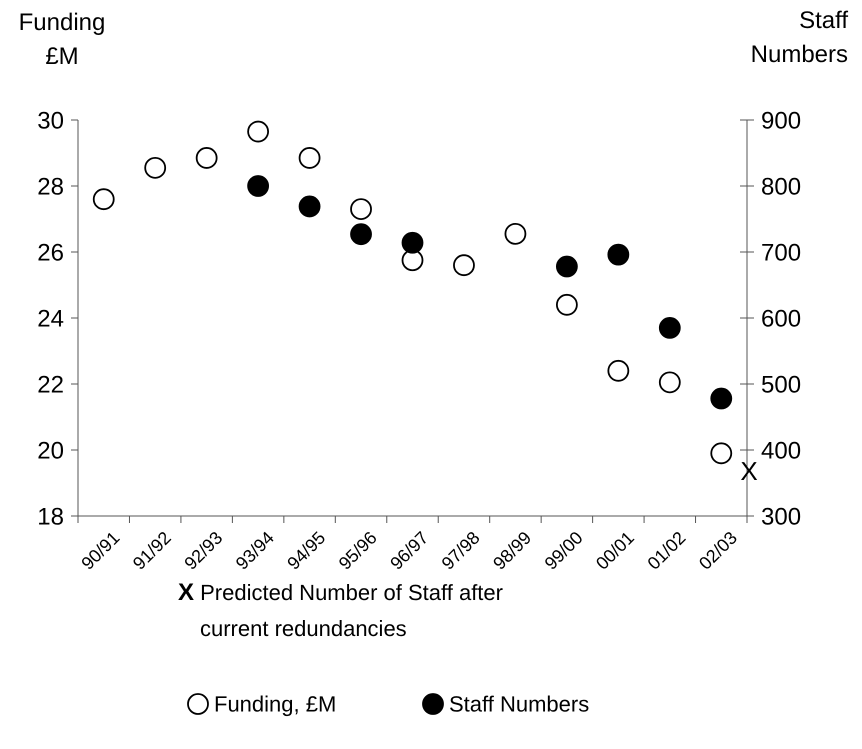  Describe the element at coordinates (781, 516) in the screenshot. I see `y2-tick-label: 300` at that location.